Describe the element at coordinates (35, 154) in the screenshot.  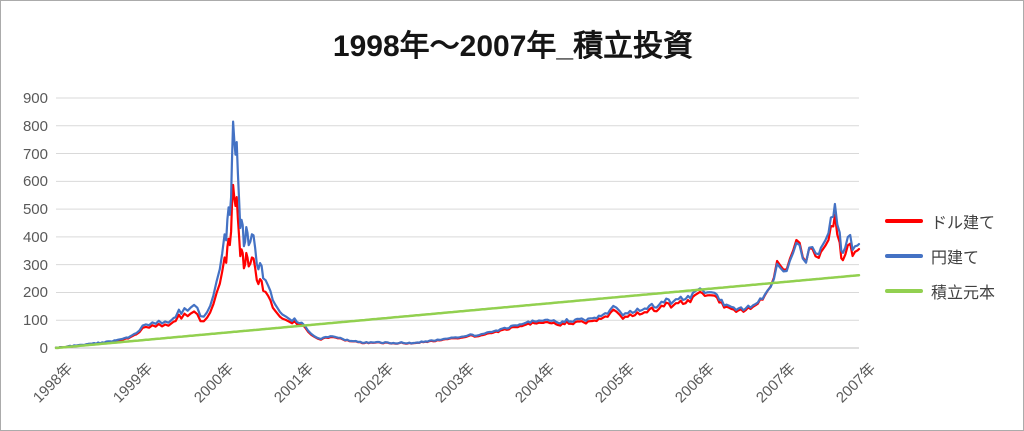
I see `y-axis-tick-label: 700` at that location.